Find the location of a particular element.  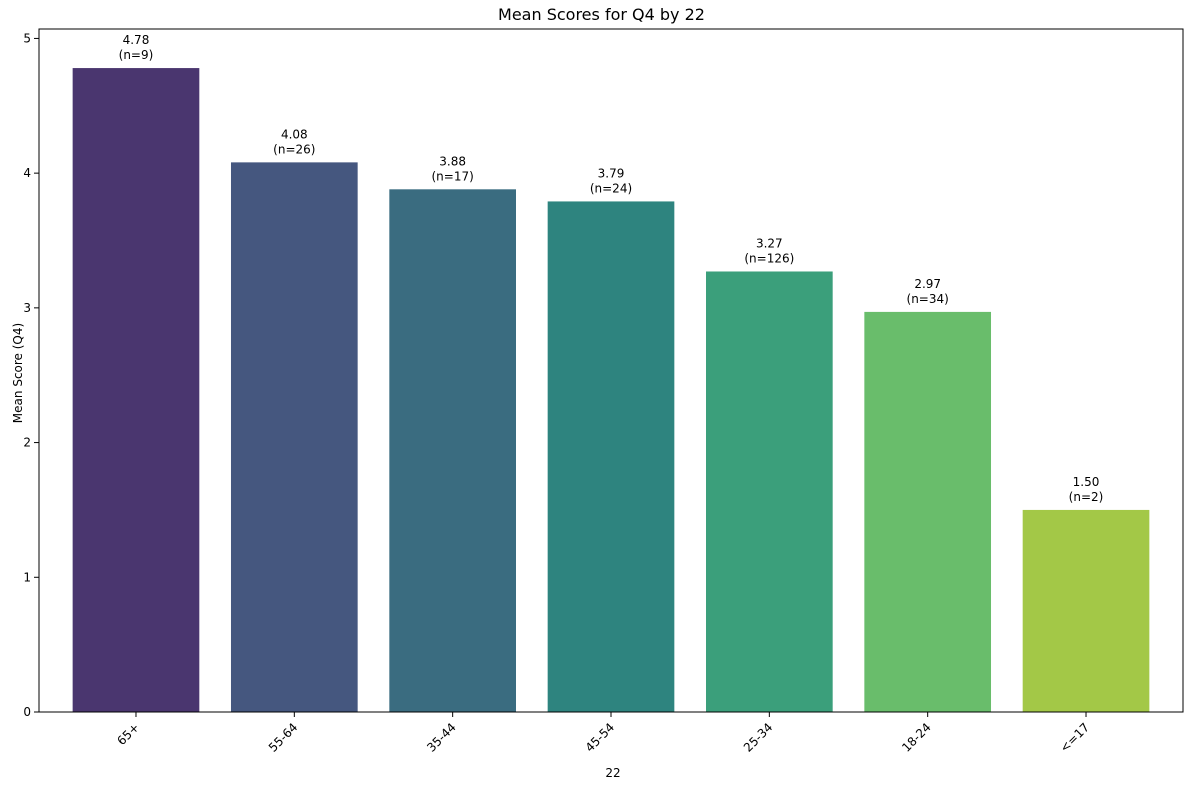

bar-<=17 is located at coordinates (1086, 610).